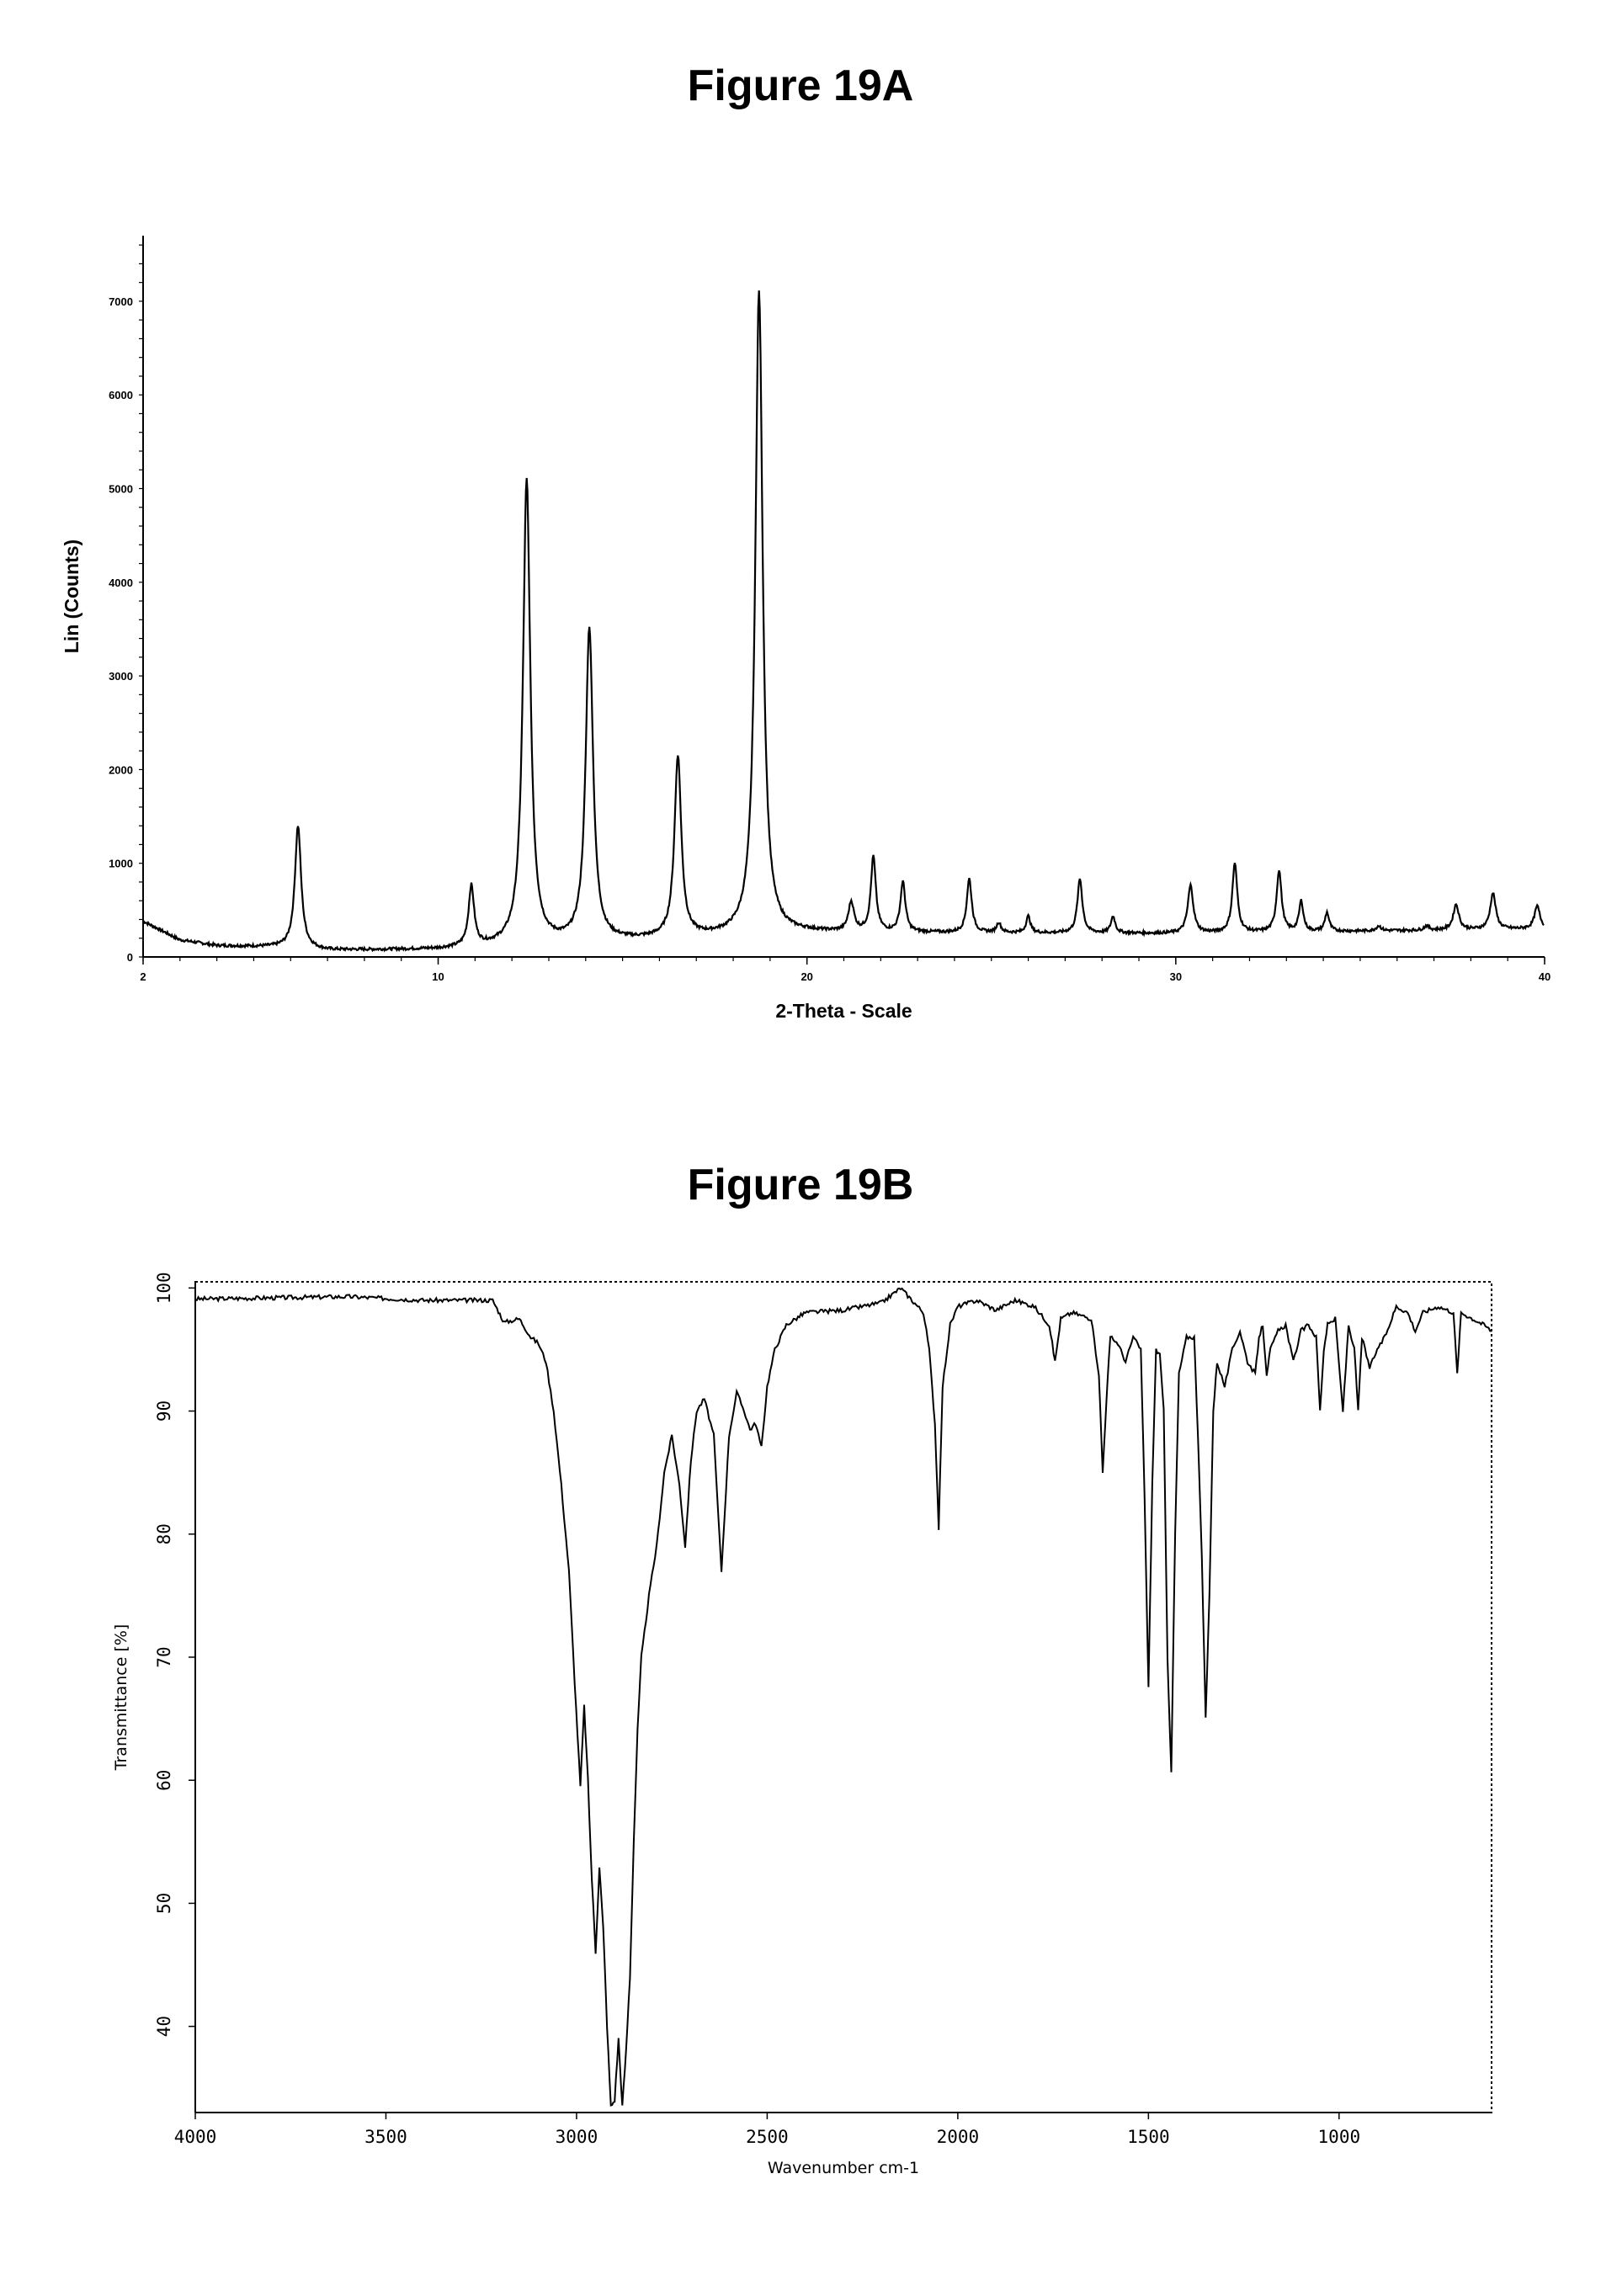  What do you see at coordinates (577, 2137) in the screenshot?
I see `ir-x-tick-label: 3000` at bounding box center [577, 2137].